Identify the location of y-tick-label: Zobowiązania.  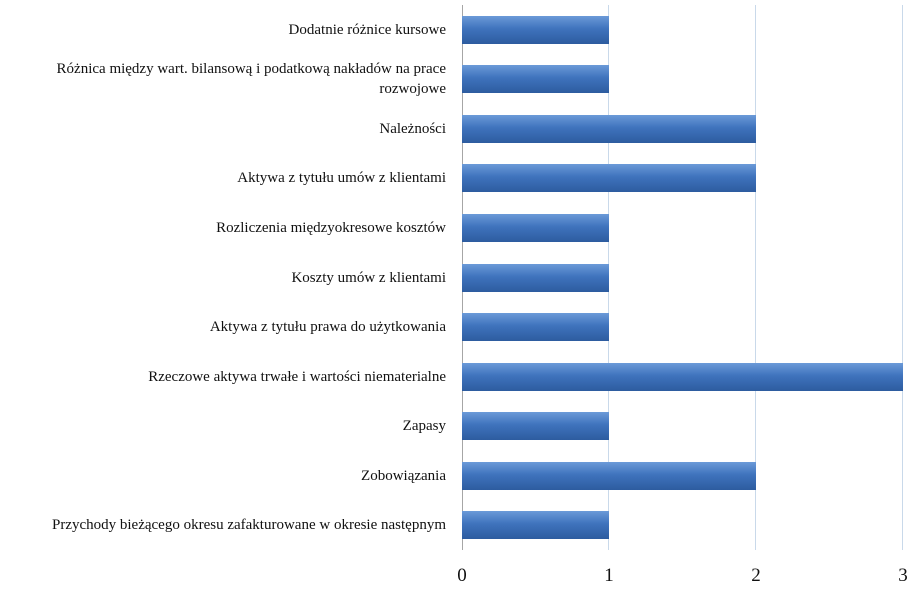
(403, 475).